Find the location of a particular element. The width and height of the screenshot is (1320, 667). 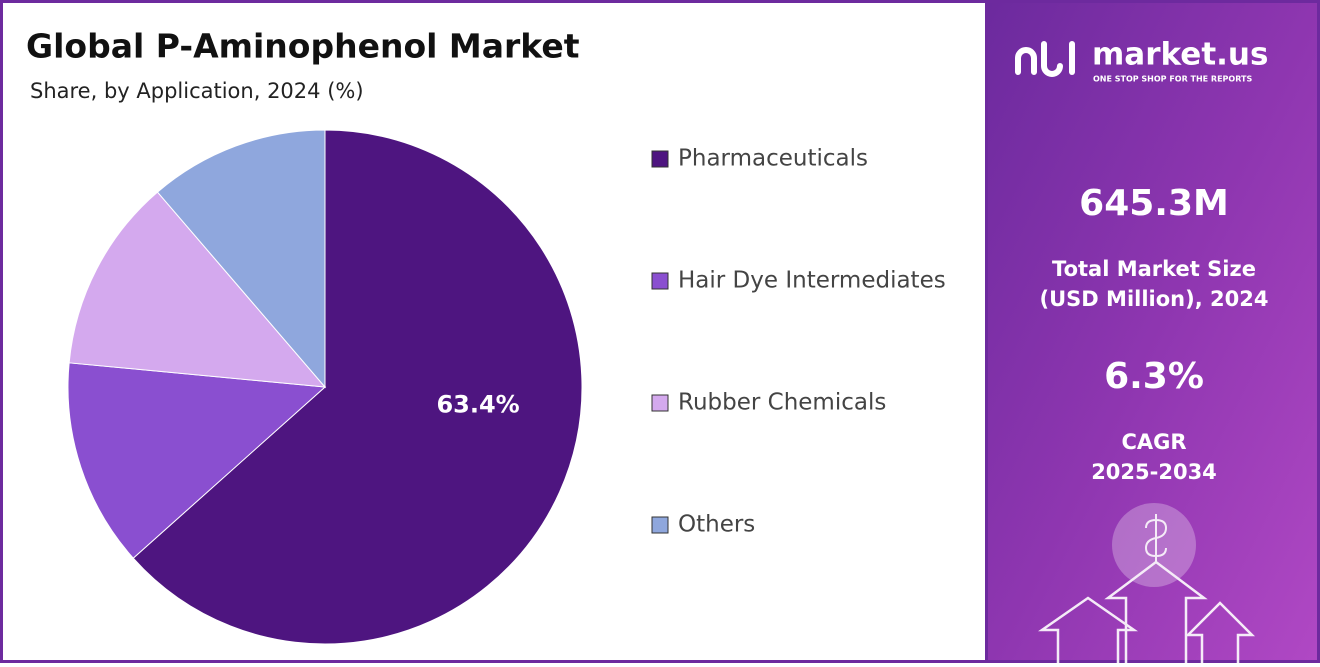

logo-icon is located at coordinates (1045, 59).